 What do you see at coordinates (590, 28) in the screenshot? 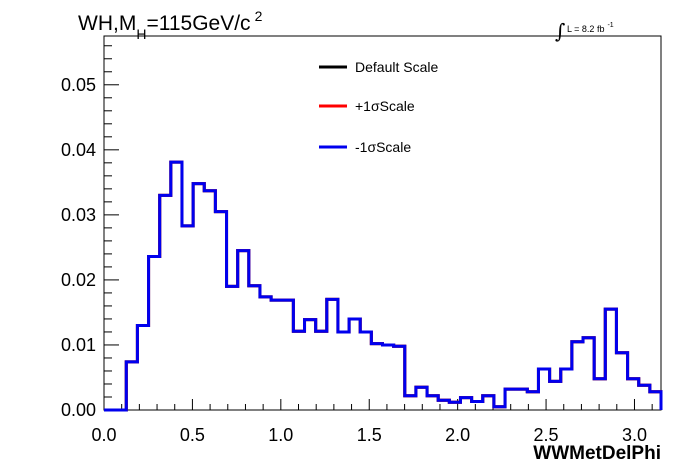
I see `luminosity-label: L = 8.2 fb -1` at bounding box center [590, 28].